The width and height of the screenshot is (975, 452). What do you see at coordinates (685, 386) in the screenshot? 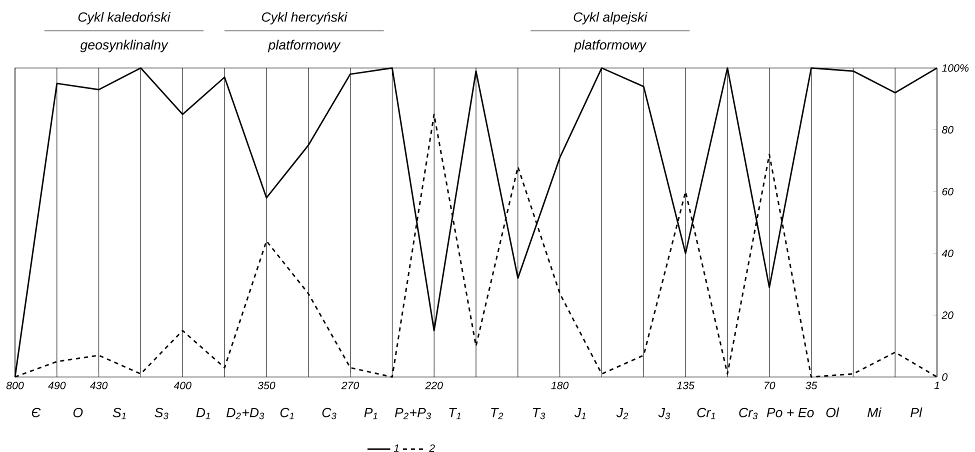
I see `x-tick-label: 135` at bounding box center [685, 386].